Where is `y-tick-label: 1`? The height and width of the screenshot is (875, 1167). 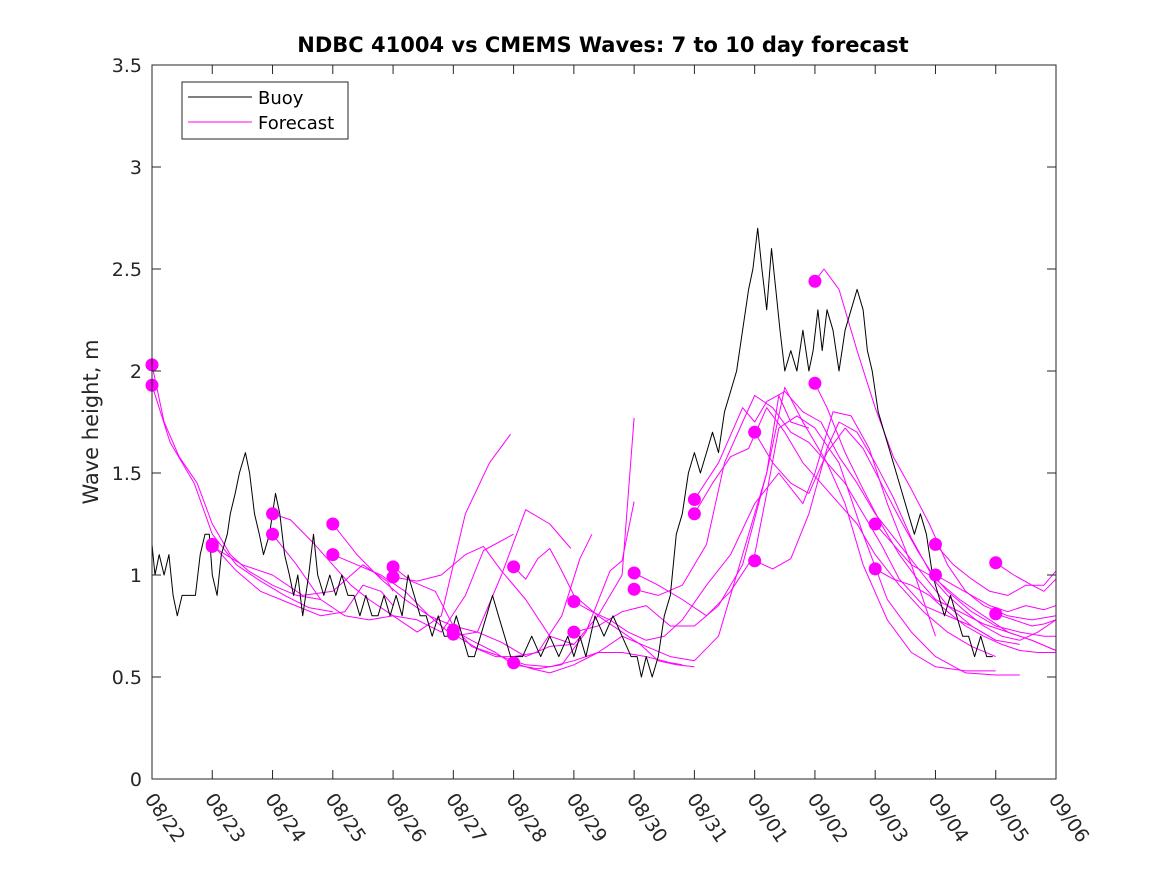 y-tick-label: 1 is located at coordinates (136, 576).